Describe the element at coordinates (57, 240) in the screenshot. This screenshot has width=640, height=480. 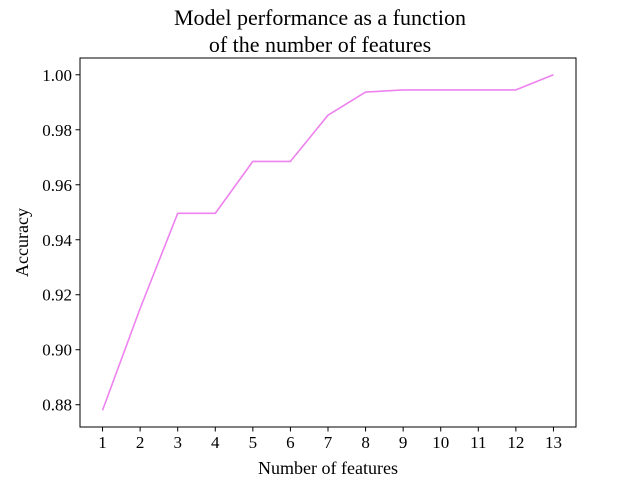
I see `y-tick-label: 0.94` at that location.